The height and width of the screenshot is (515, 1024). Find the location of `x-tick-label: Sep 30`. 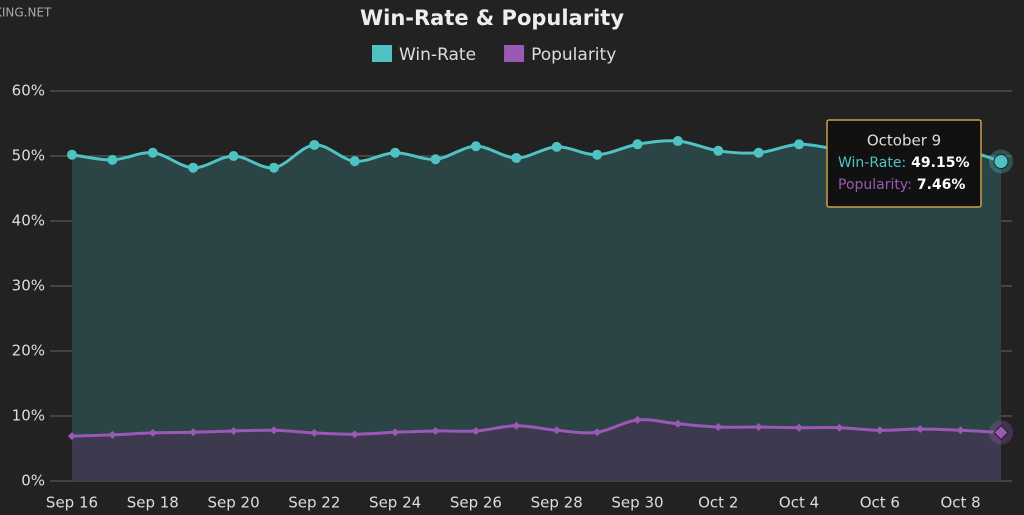

x-tick-label: Sep 30 is located at coordinates (637, 503).